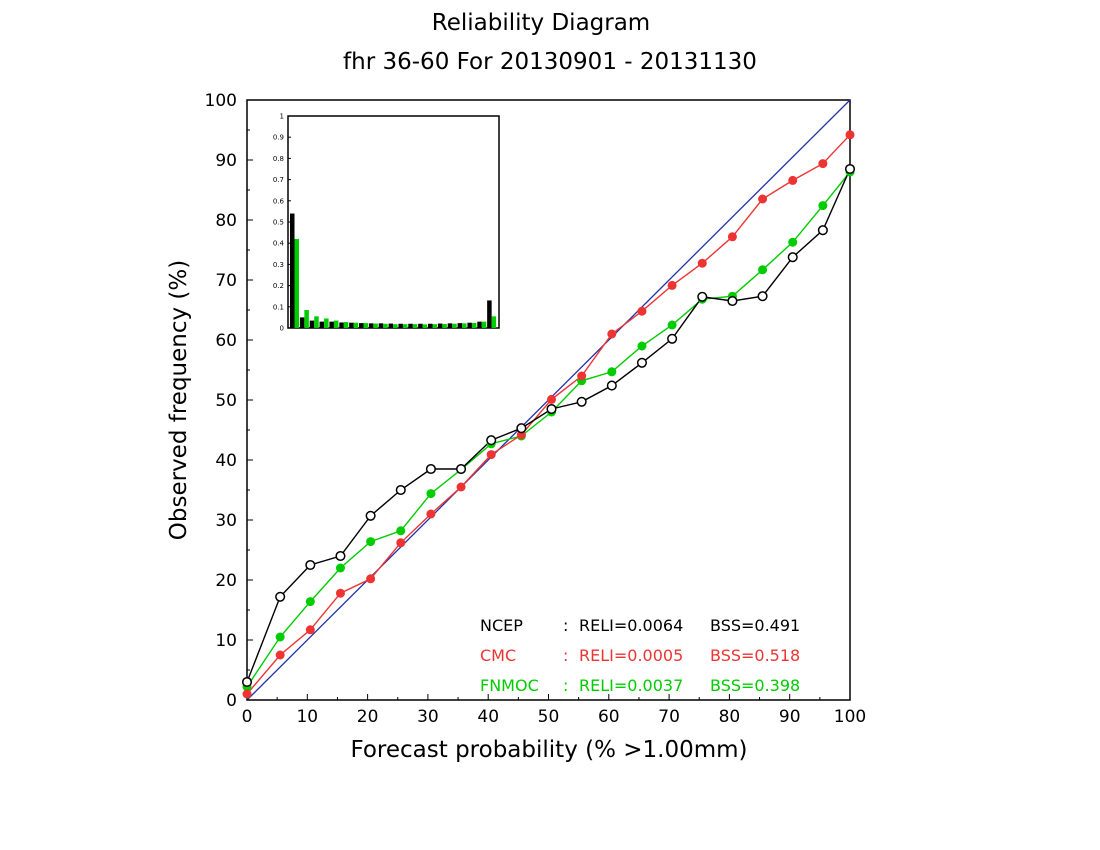  I want to click on inset-y-tick-label: 0.1, so click(278, 307).